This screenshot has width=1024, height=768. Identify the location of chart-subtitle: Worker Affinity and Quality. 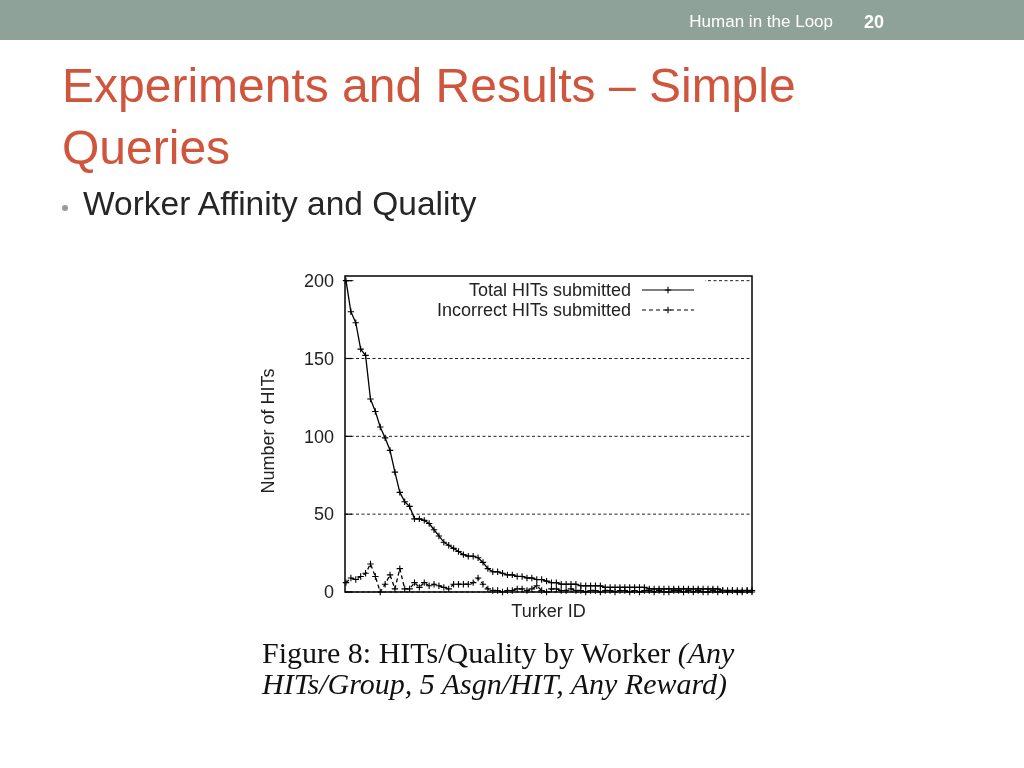
(280, 204).